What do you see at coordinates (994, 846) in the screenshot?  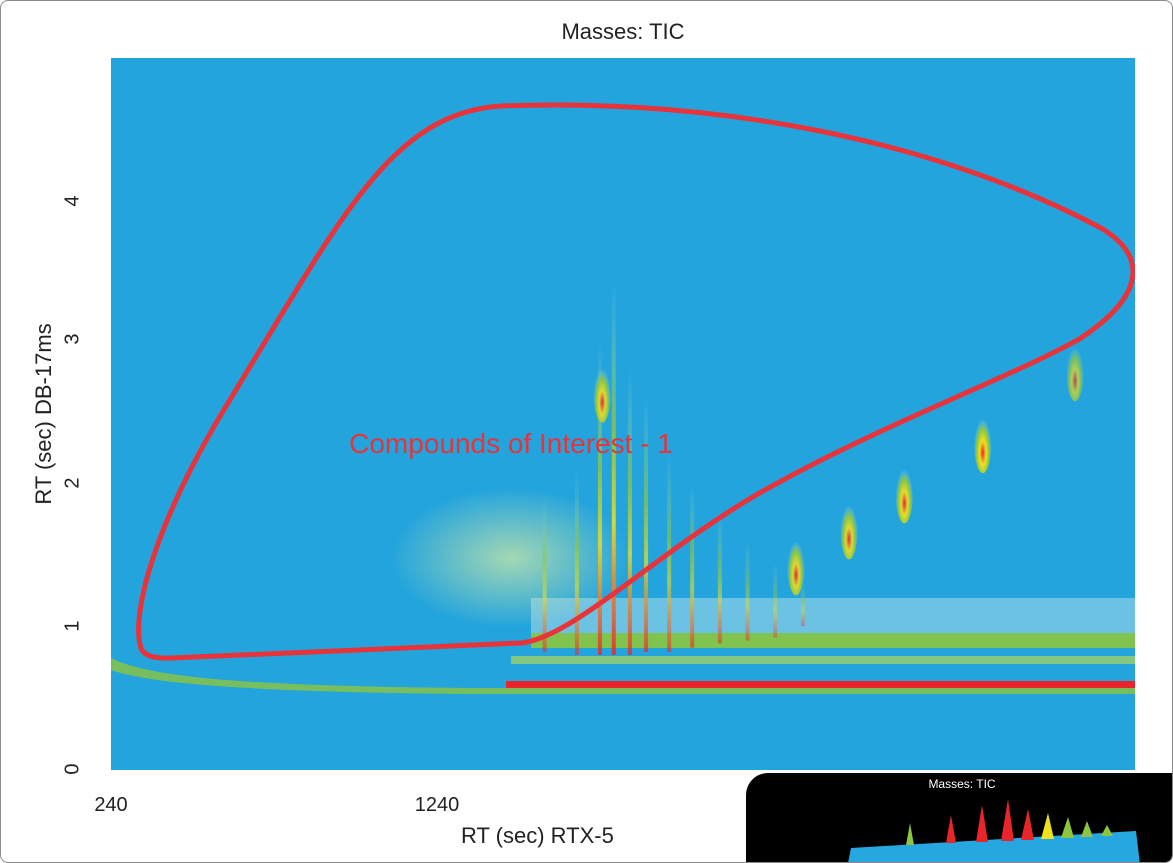 I see `inset-surface` at bounding box center [994, 846].